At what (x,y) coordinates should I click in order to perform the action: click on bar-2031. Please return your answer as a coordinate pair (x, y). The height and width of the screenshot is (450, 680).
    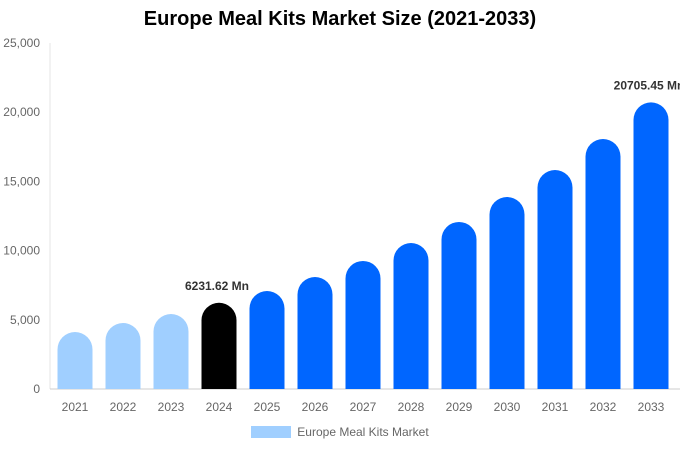
    Looking at the image, I should click on (555, 279).